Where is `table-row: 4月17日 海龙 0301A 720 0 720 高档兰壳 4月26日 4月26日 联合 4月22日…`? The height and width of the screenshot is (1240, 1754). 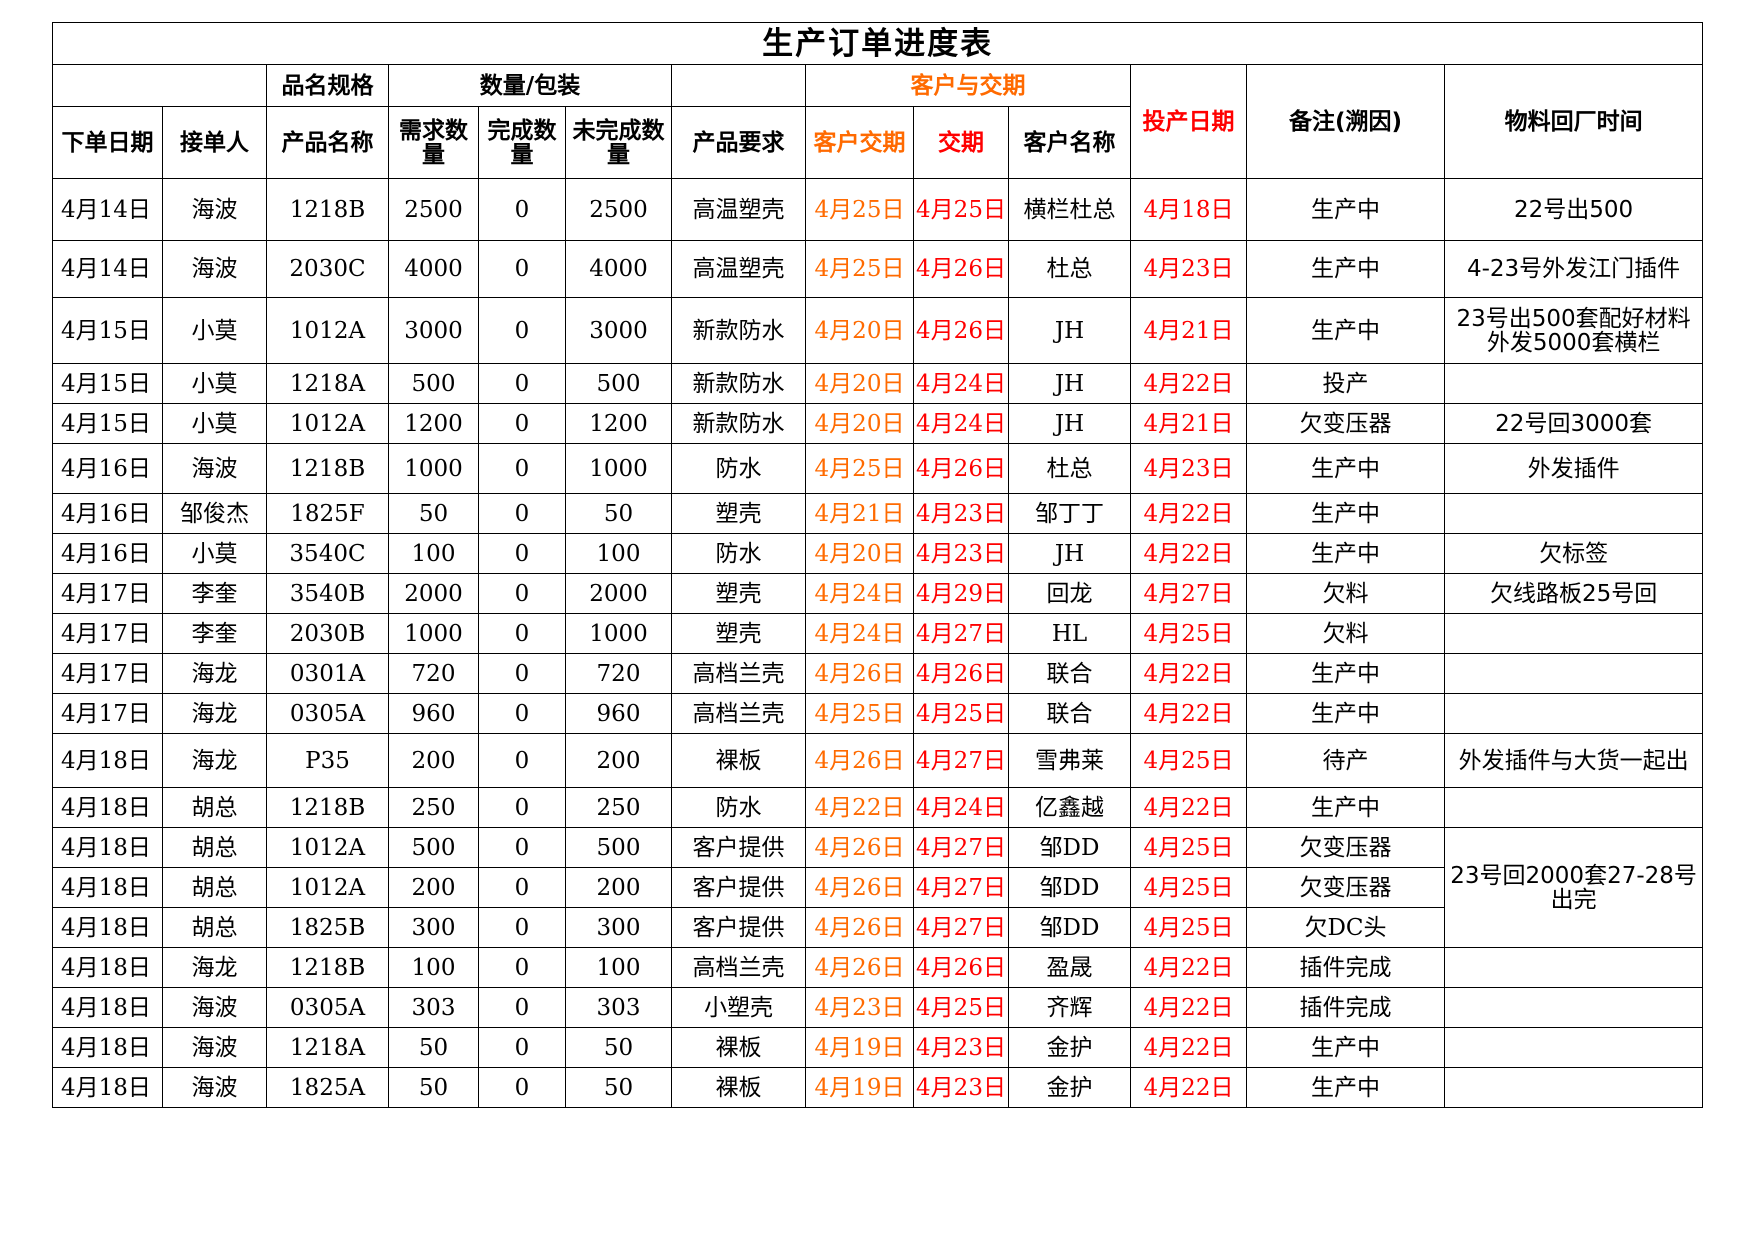 table-row: 4月17日 海龙 0301A 720 0 720 高档兰壳 4月26日 4月26日 联合 4月22日… is located at coordinates (878, 673).